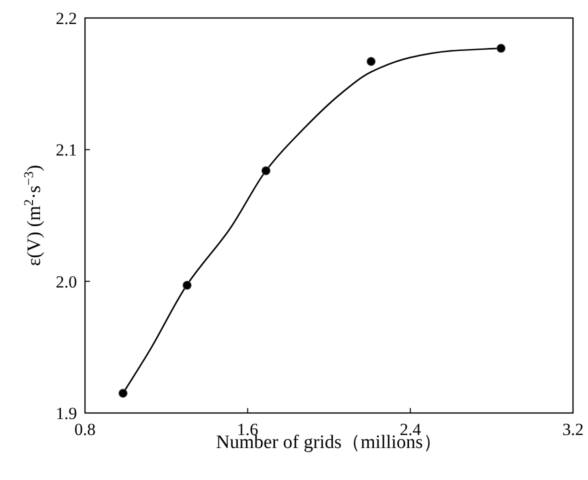 The image size is (588, 480). Describe the element at coordinates (66, 282) in the screenshot. I see `y-tick-label: 2.0` at that location.